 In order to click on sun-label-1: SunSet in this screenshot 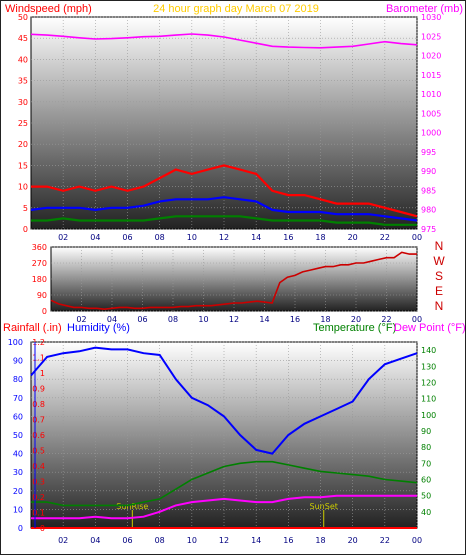, I will do `click(324, 506)`.